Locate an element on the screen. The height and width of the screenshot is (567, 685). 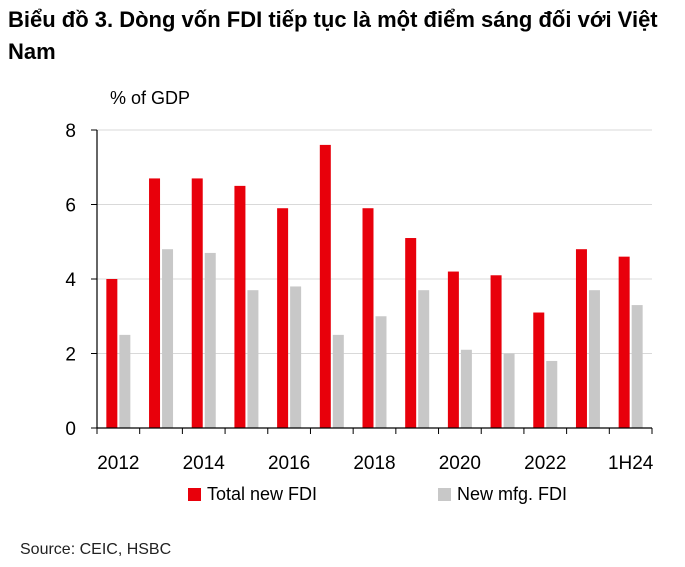
legend-item-new-mfg-fdi: New mfg. FDI is located at coordinates (502, 494).